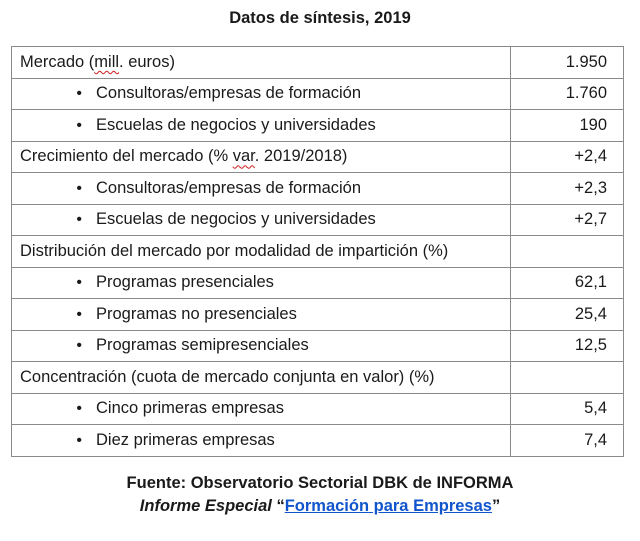  What do you see at coordinates (567, 62) in the screenshot?
I see `row-value: 1.950` at bounding box center [567, 62].